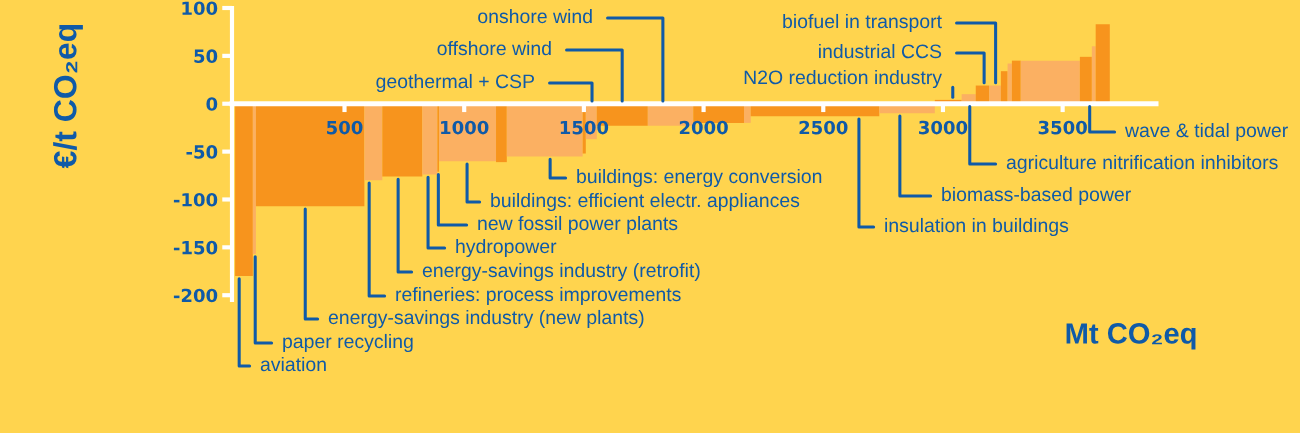 The image size is (1300, 433). I want to click on annotation: energy-savings industry (new plants), so click(486, 319).